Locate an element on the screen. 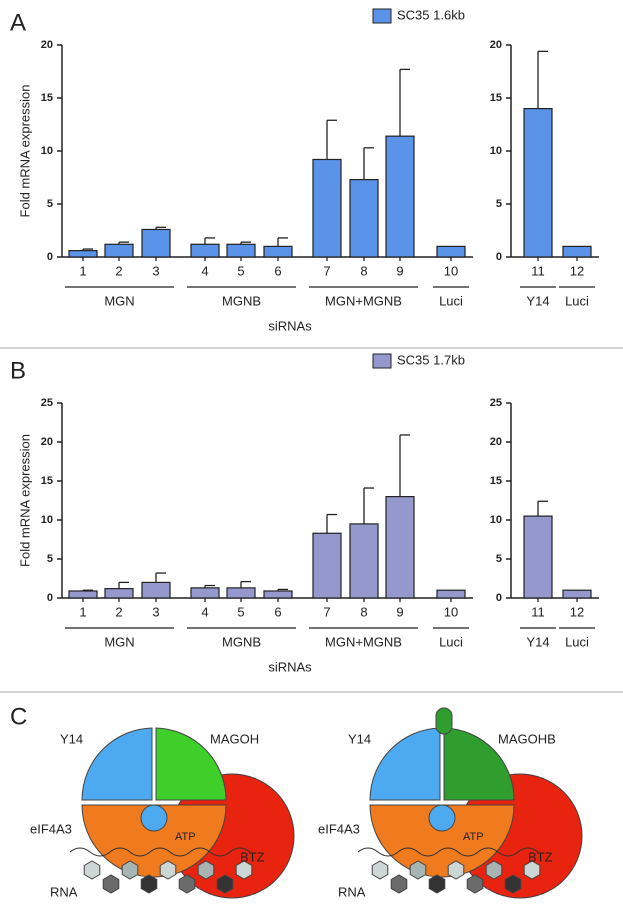 This screenshot has width=623, height=915. x-tick-label: 7 is located at coordinates (326, 611).